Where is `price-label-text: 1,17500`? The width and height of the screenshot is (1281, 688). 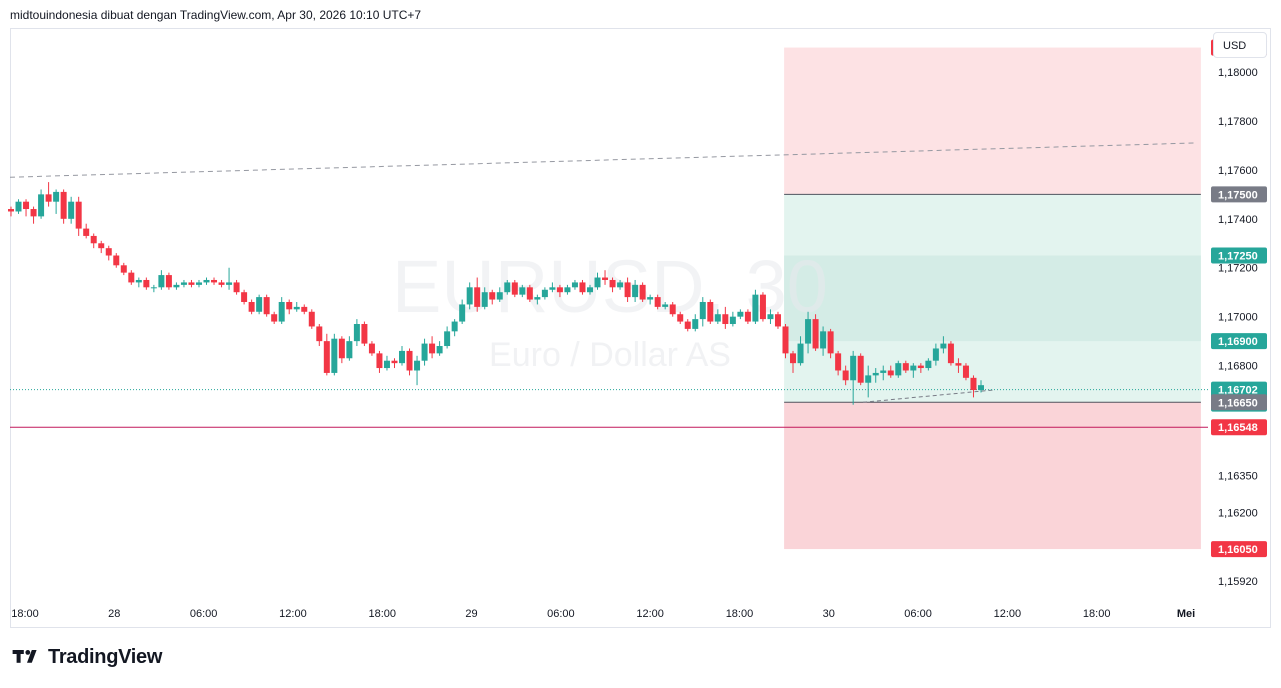
price-label-text: 1,17500 is located at coordinates (1238, 195).